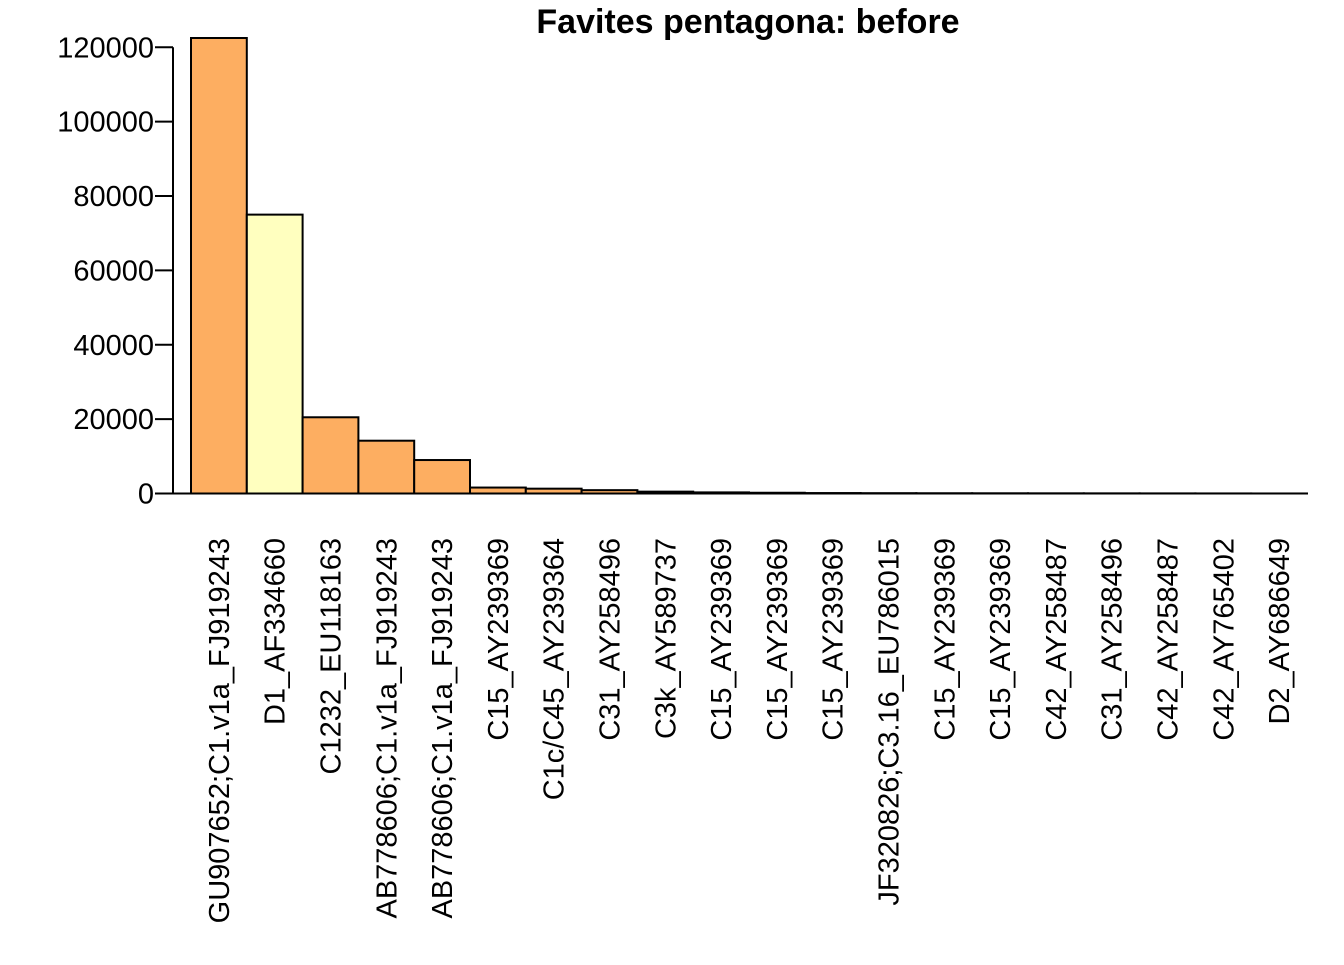 This screenshot has width=1344, height=965. I want to click on x-category-label: D2_AY686649, so click(1280, 631).